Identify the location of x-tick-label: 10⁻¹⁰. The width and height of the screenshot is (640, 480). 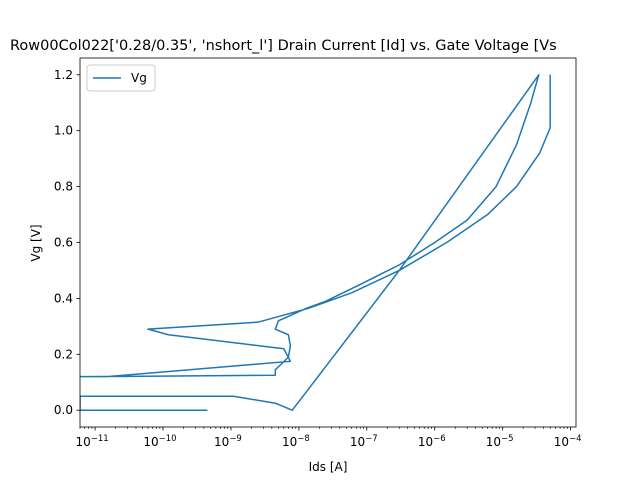
(159, 441).